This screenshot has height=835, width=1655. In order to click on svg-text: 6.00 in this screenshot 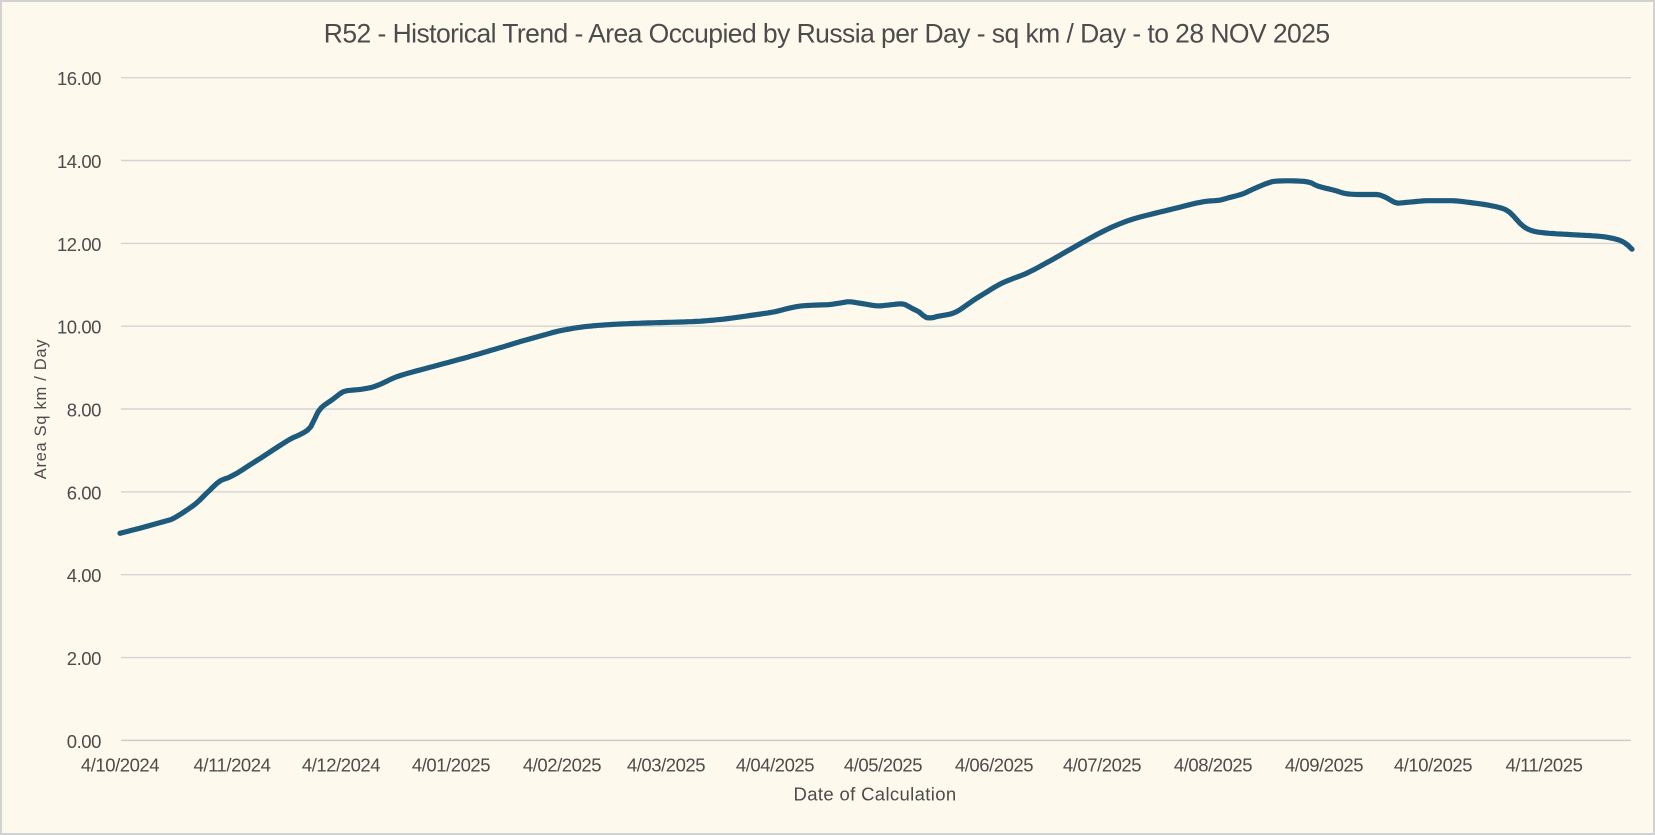, I will do `click(84, 492)`.